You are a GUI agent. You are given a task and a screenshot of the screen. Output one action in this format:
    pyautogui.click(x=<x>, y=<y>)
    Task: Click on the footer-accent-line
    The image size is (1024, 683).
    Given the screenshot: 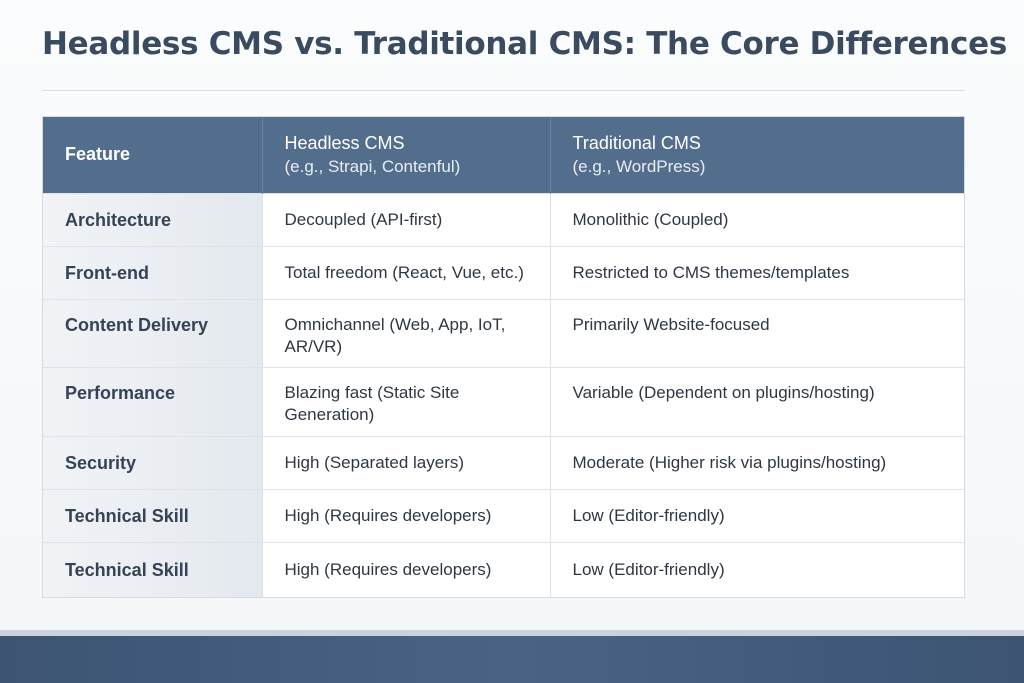 What is the action you would take?
    pyautogui.click(x=512, y=633)
    